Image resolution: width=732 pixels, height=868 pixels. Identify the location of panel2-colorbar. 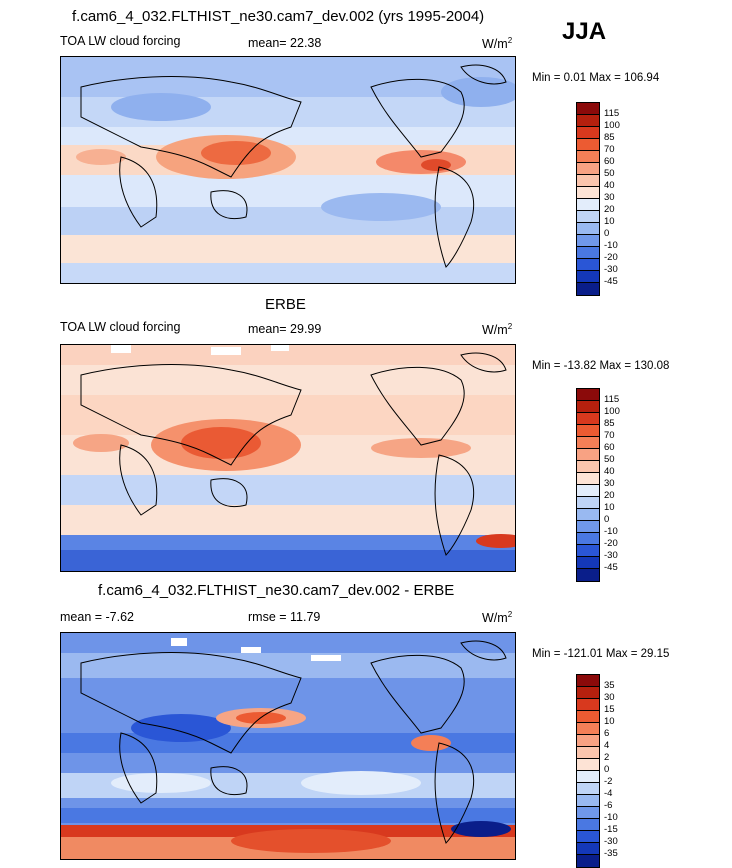
(588, 485).